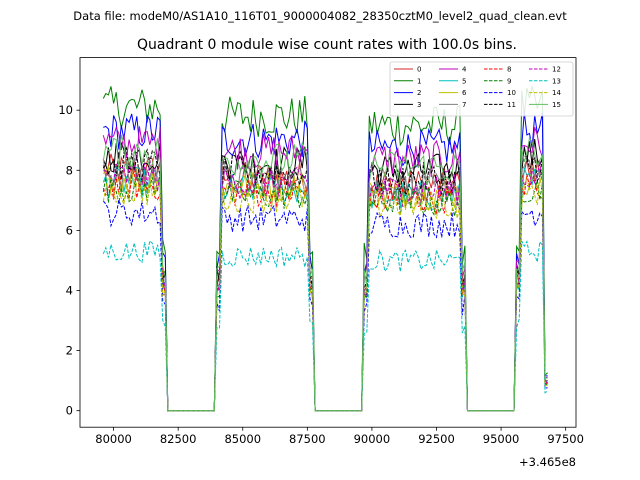 The width and height of the screenshot is (640, 480). What do you see at coordinates (372, 439) in the screenshot?
I see `x-tick-label: 90000` at bounding box center [372, 439].